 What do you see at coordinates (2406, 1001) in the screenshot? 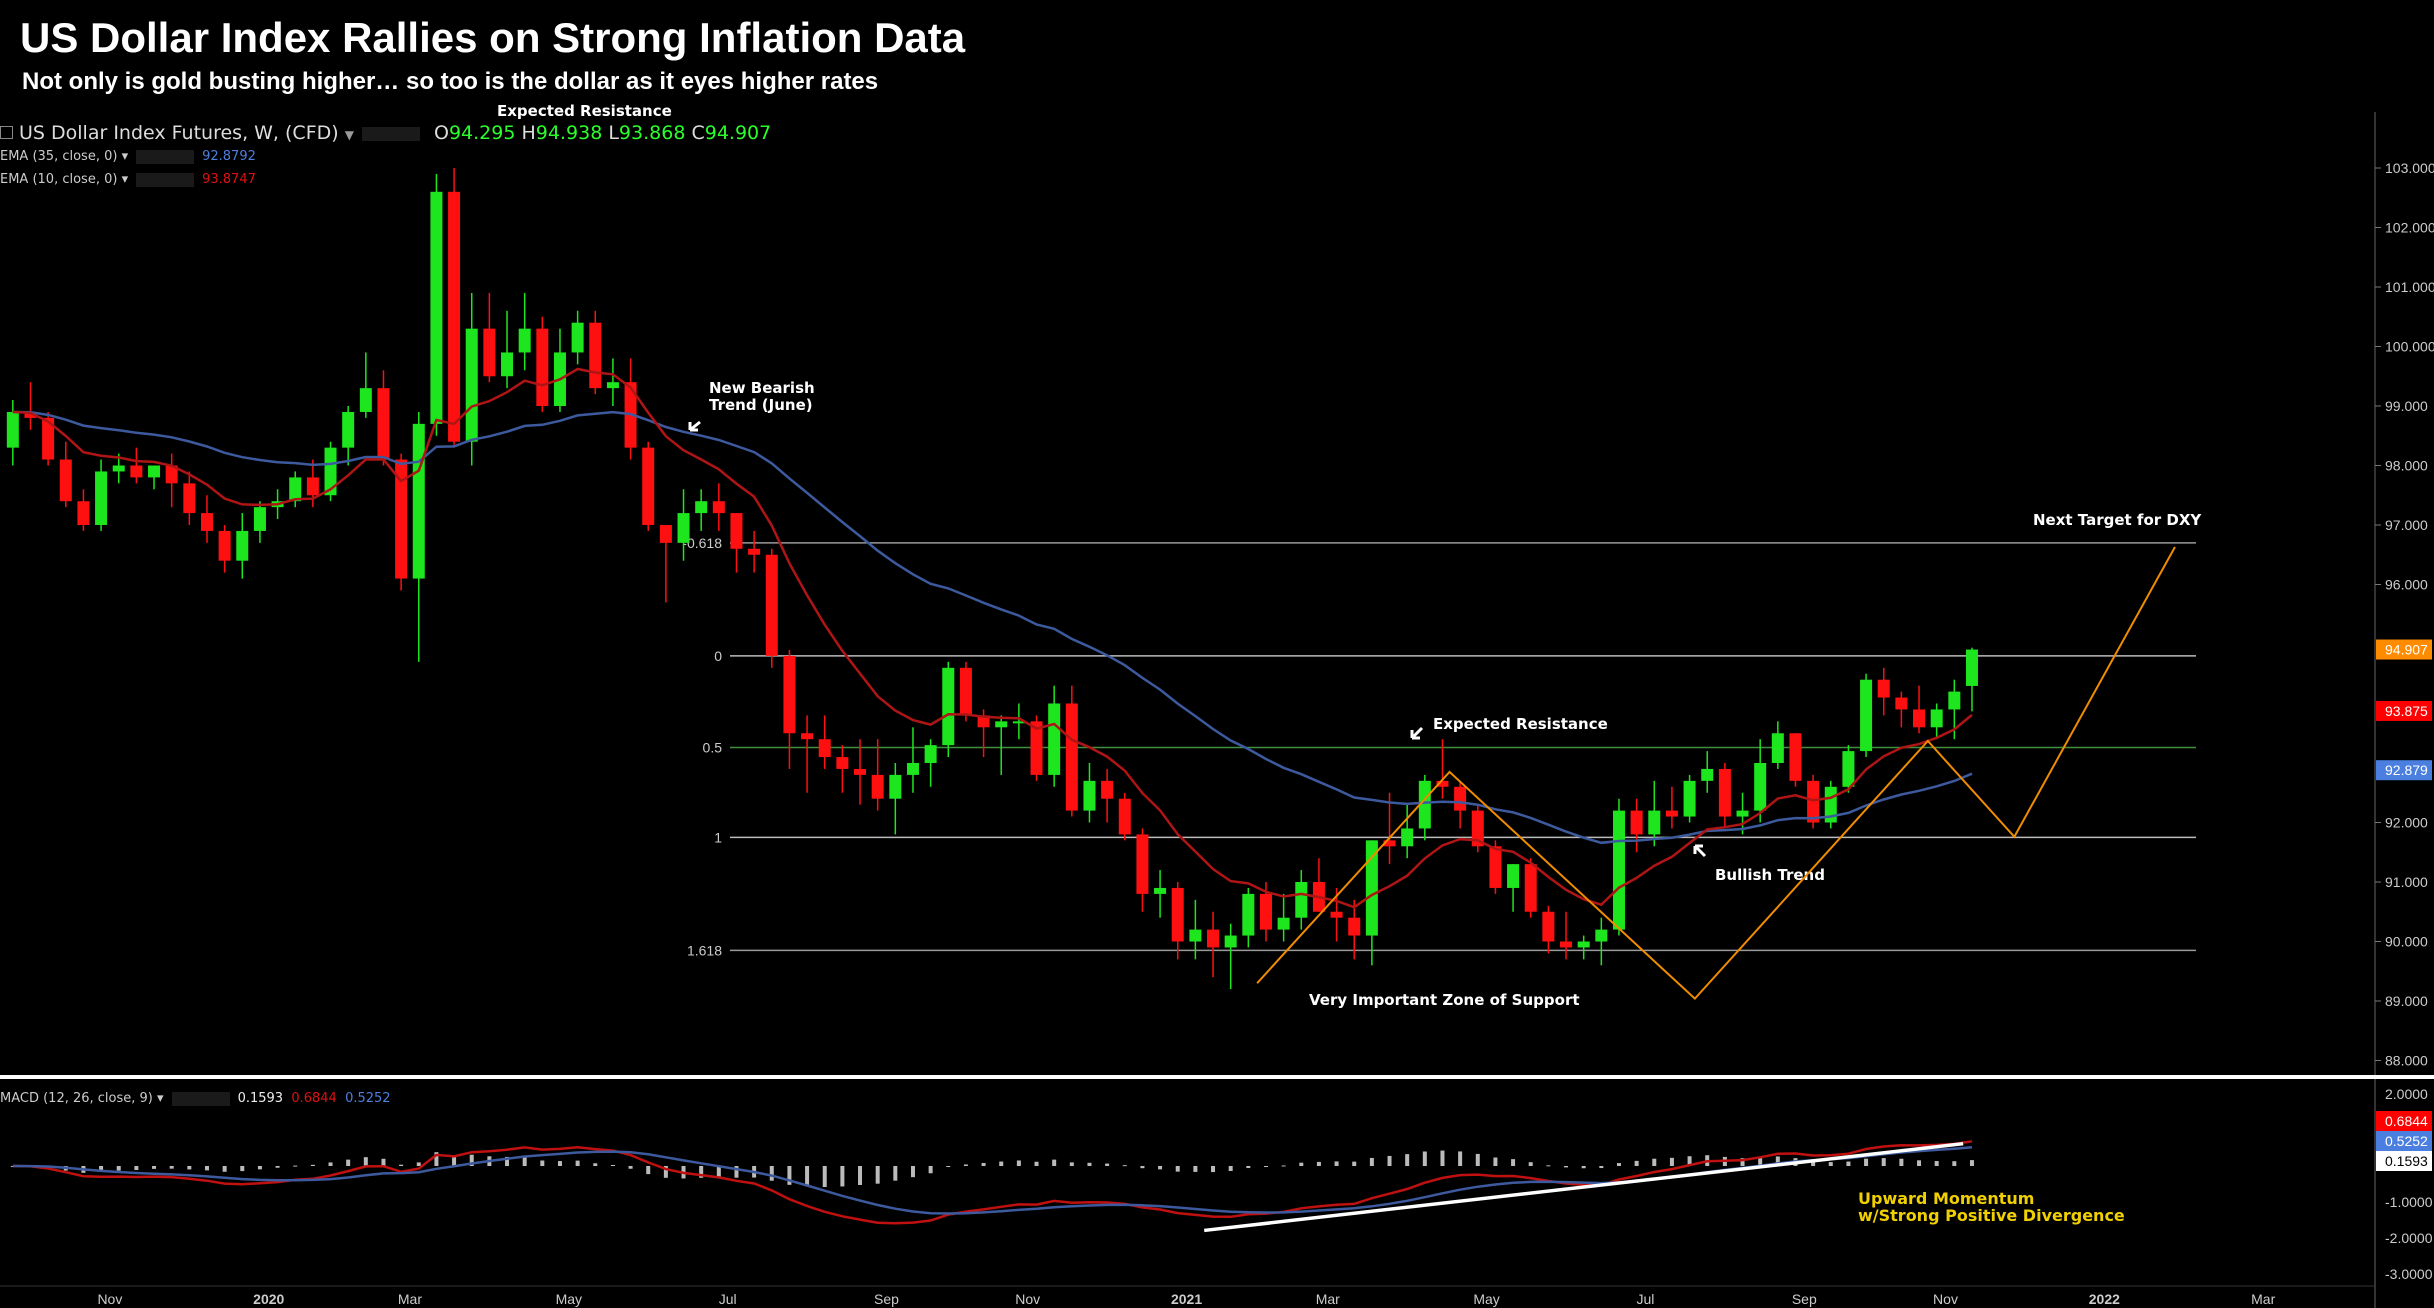
I see `price-tick-label: 89.000` at bounding box center [2406, 1001].